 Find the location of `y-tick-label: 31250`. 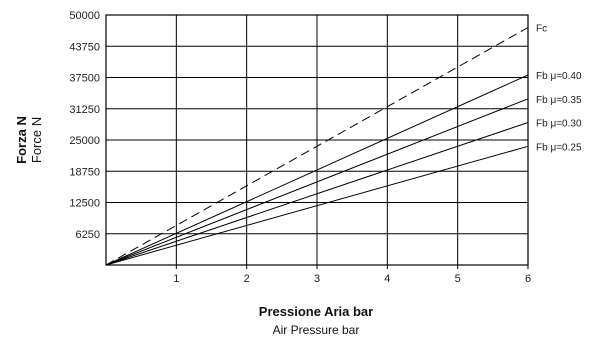

y-tick-label: 31250 is located at coordinates (84, 110).